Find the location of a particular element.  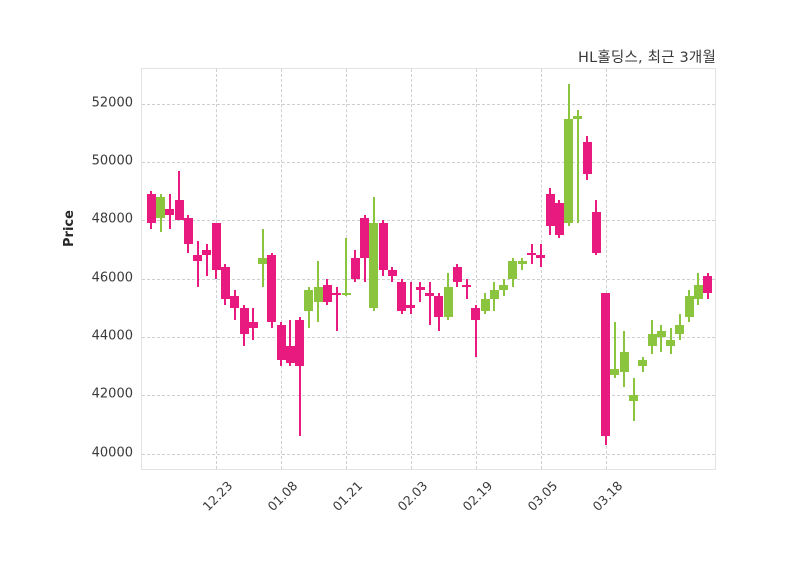

x-tick-label: 02.03 is located at coordinates (412, 496).